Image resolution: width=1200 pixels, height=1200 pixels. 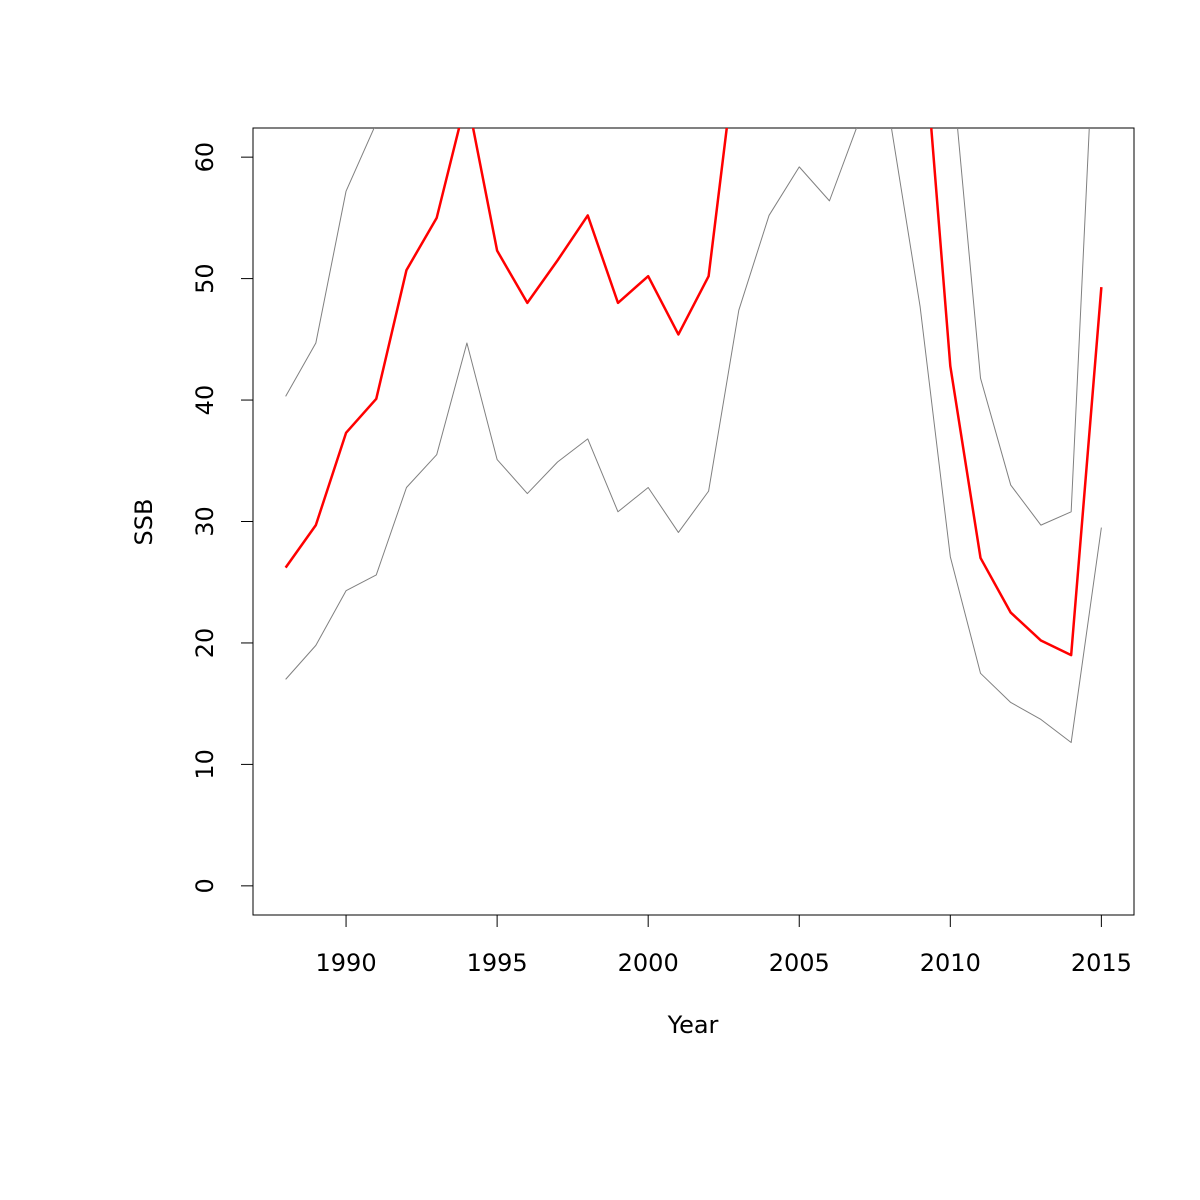 What do you see at coordinates (205, 885) in the screenshot?
I see `y-tick-label: 0` at bounding box center [205, 885].